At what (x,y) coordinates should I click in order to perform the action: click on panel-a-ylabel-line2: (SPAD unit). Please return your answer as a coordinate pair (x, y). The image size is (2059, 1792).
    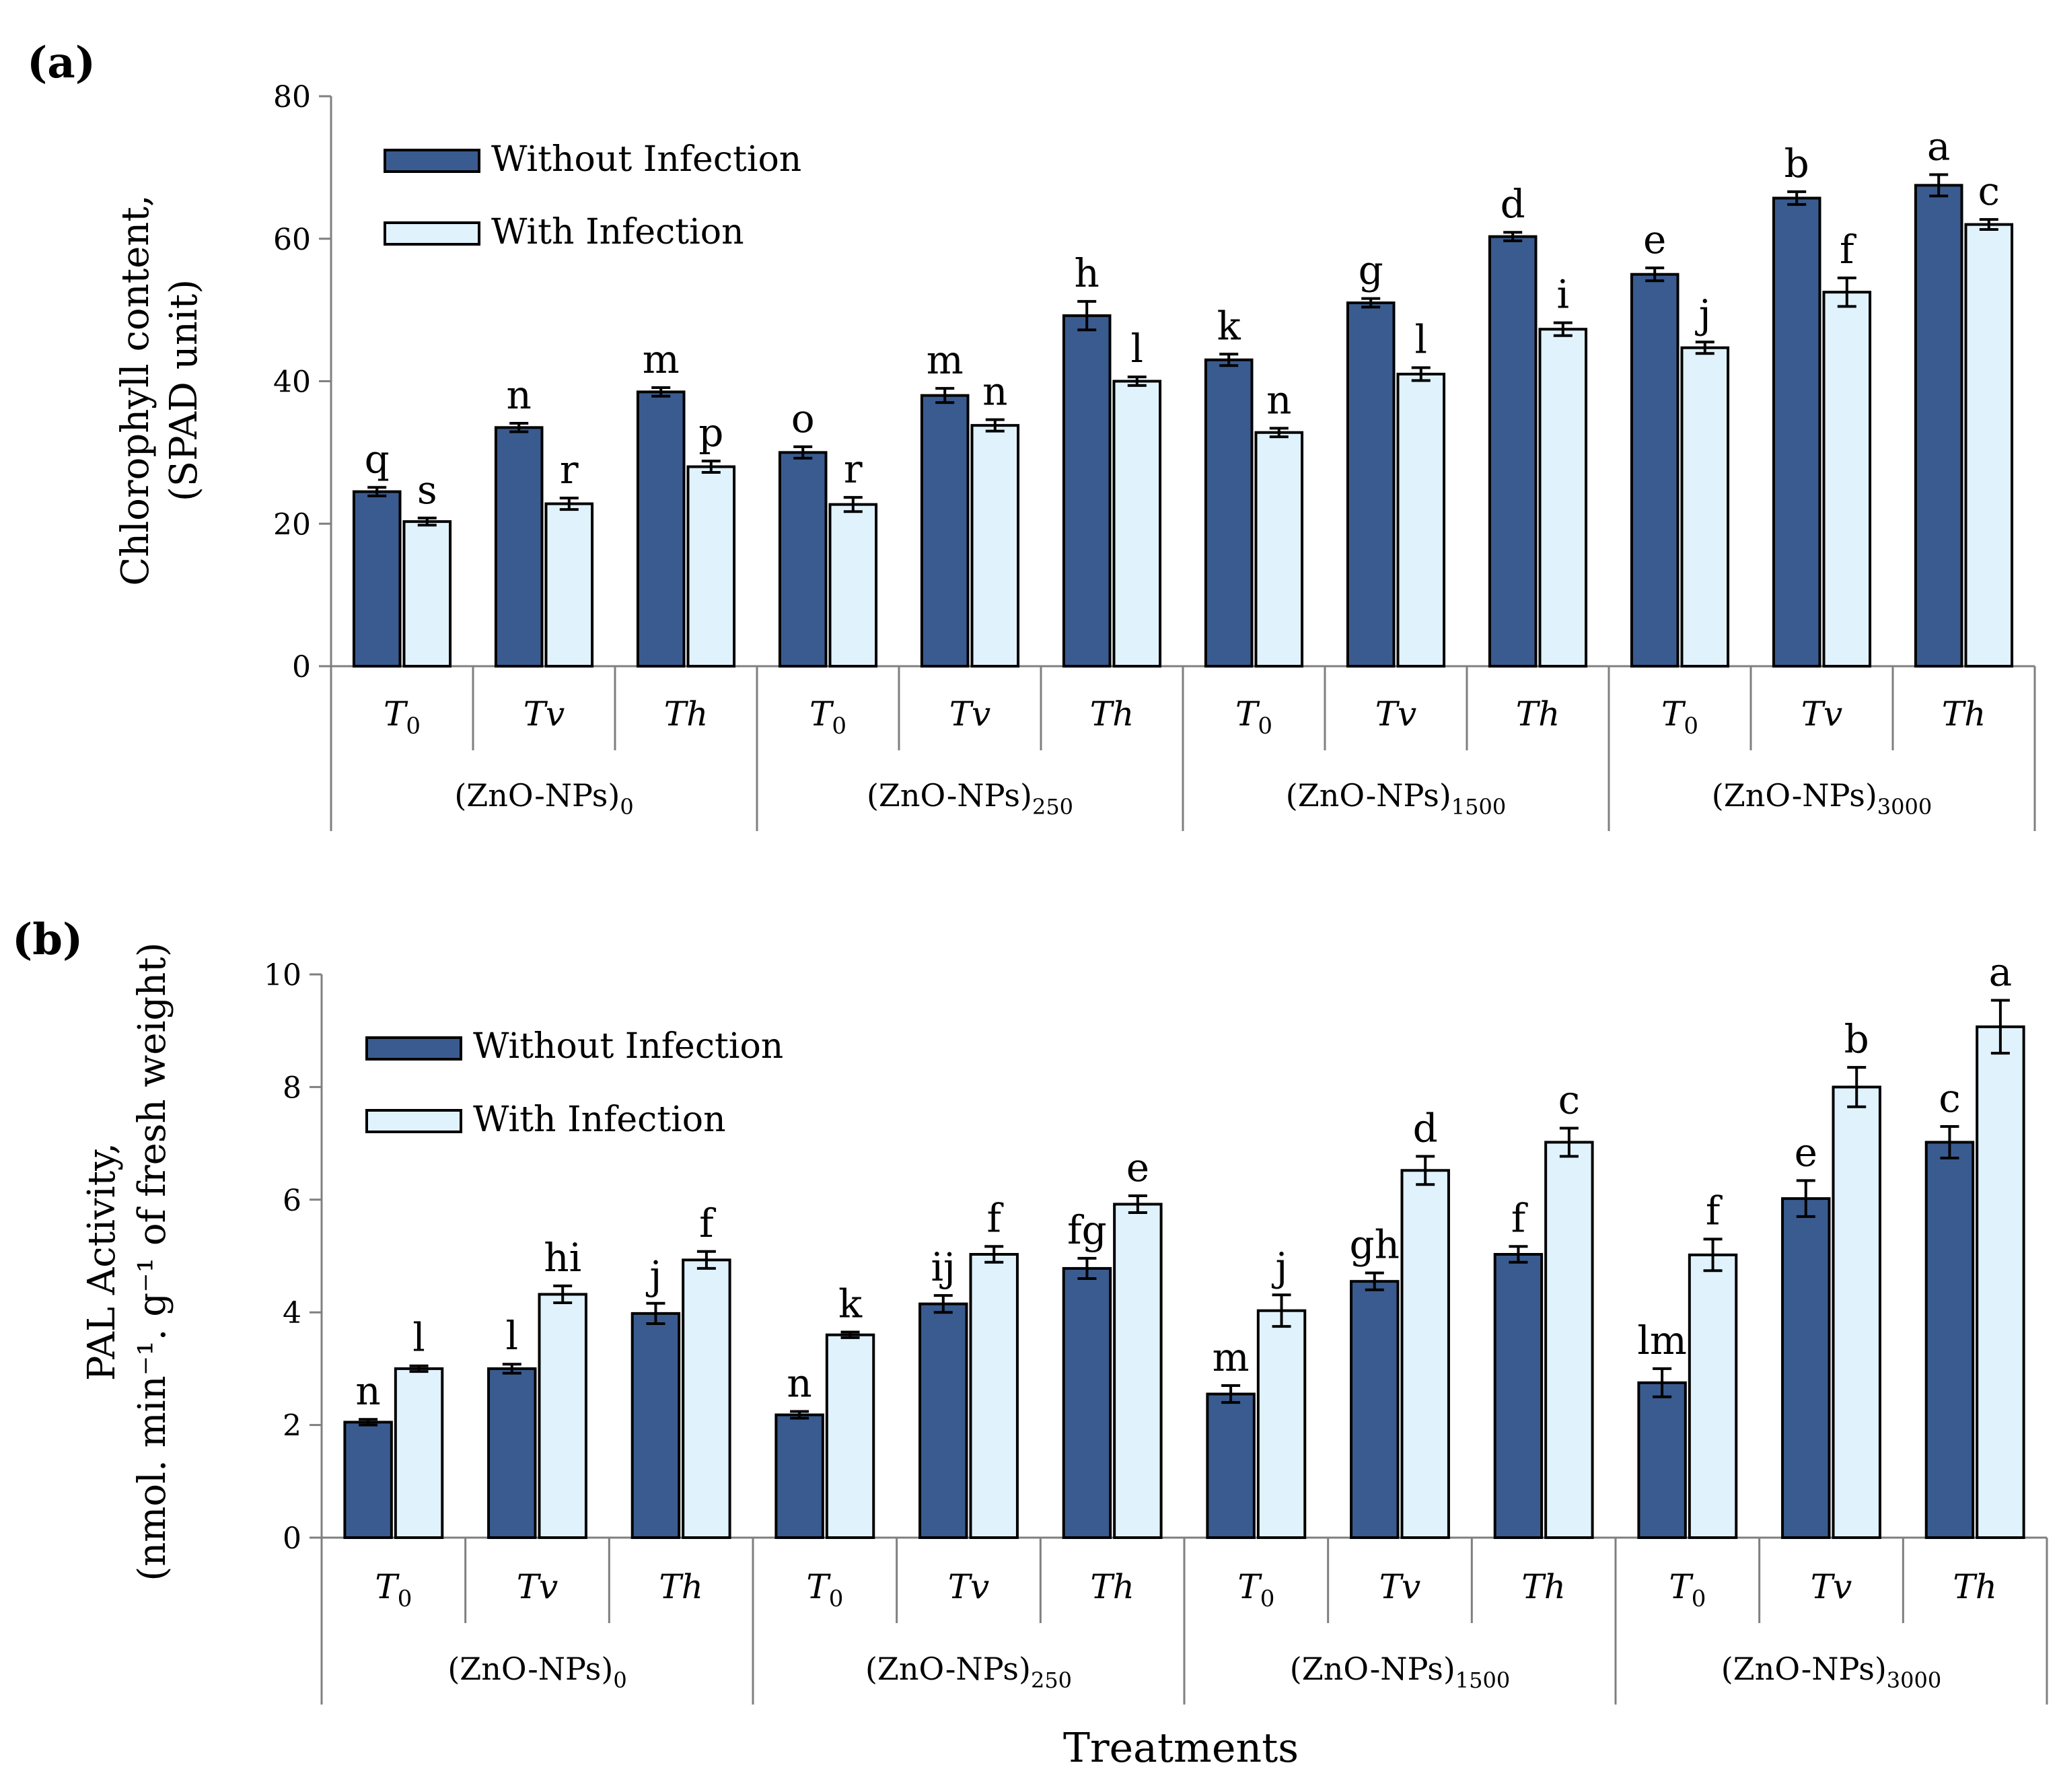
    Looking at the image, I should click on (184, 390).